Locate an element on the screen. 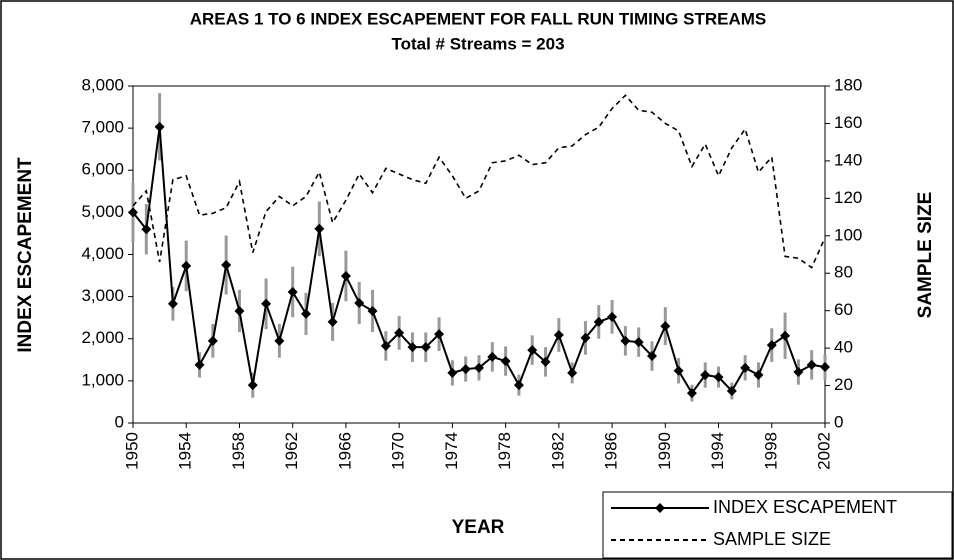 The width and height of the screenshot is (954, 560). y-tick-label: 4,000 is located at coordinates (102, 253).